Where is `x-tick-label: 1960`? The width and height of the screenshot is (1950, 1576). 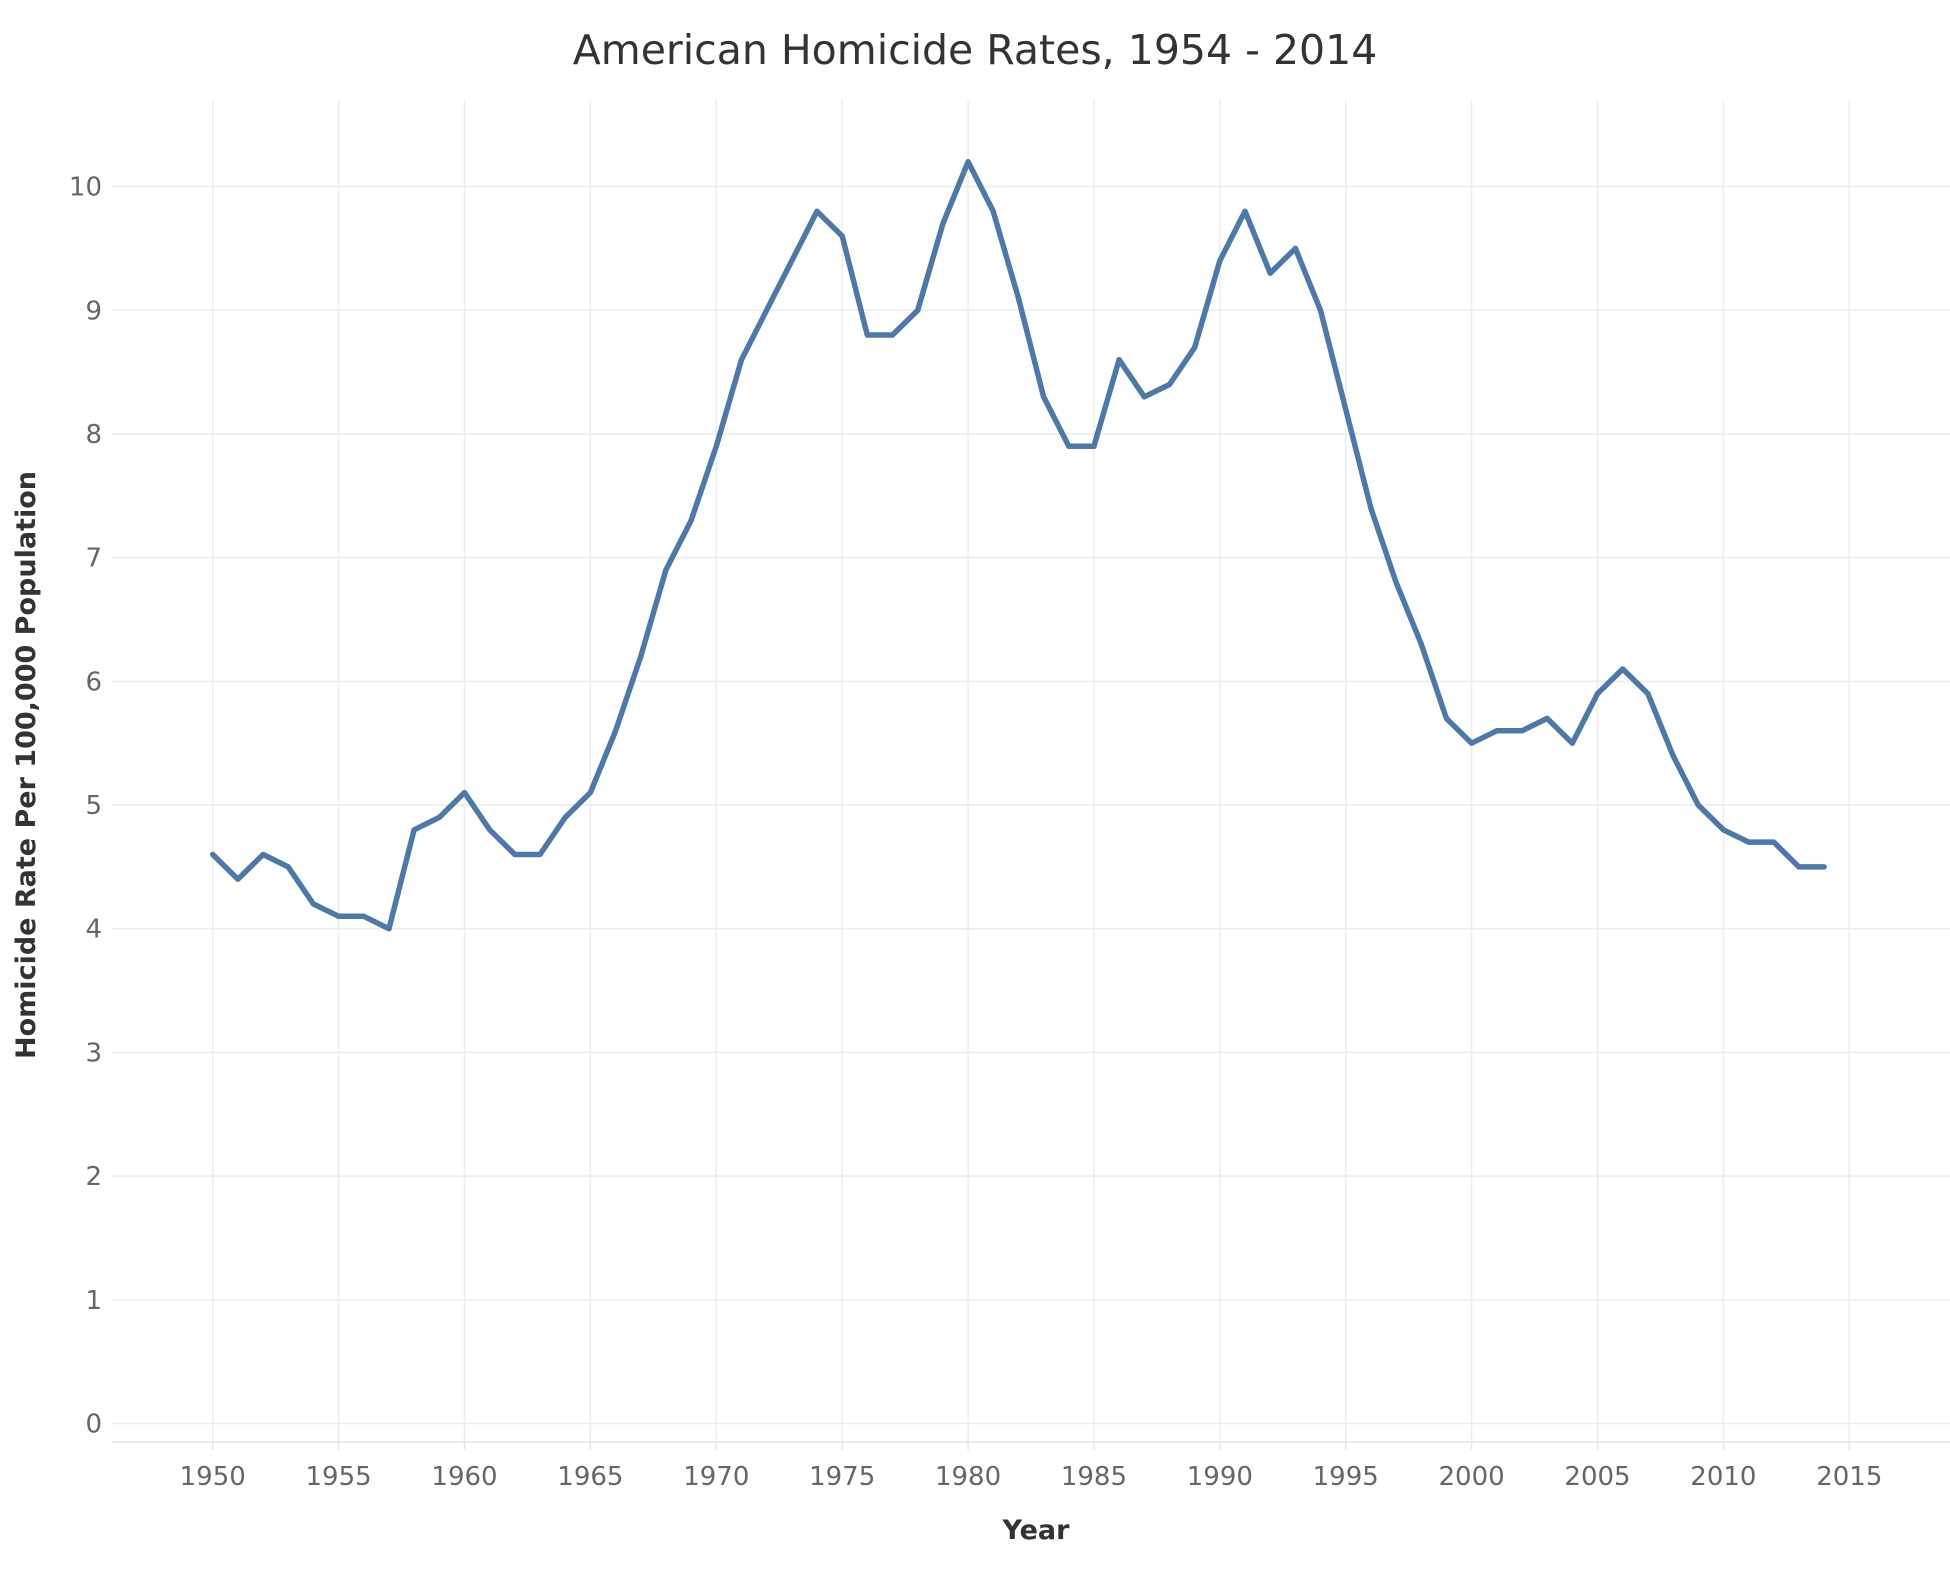 x-tick-label: 1960 is located at coordinates (464, 1477).